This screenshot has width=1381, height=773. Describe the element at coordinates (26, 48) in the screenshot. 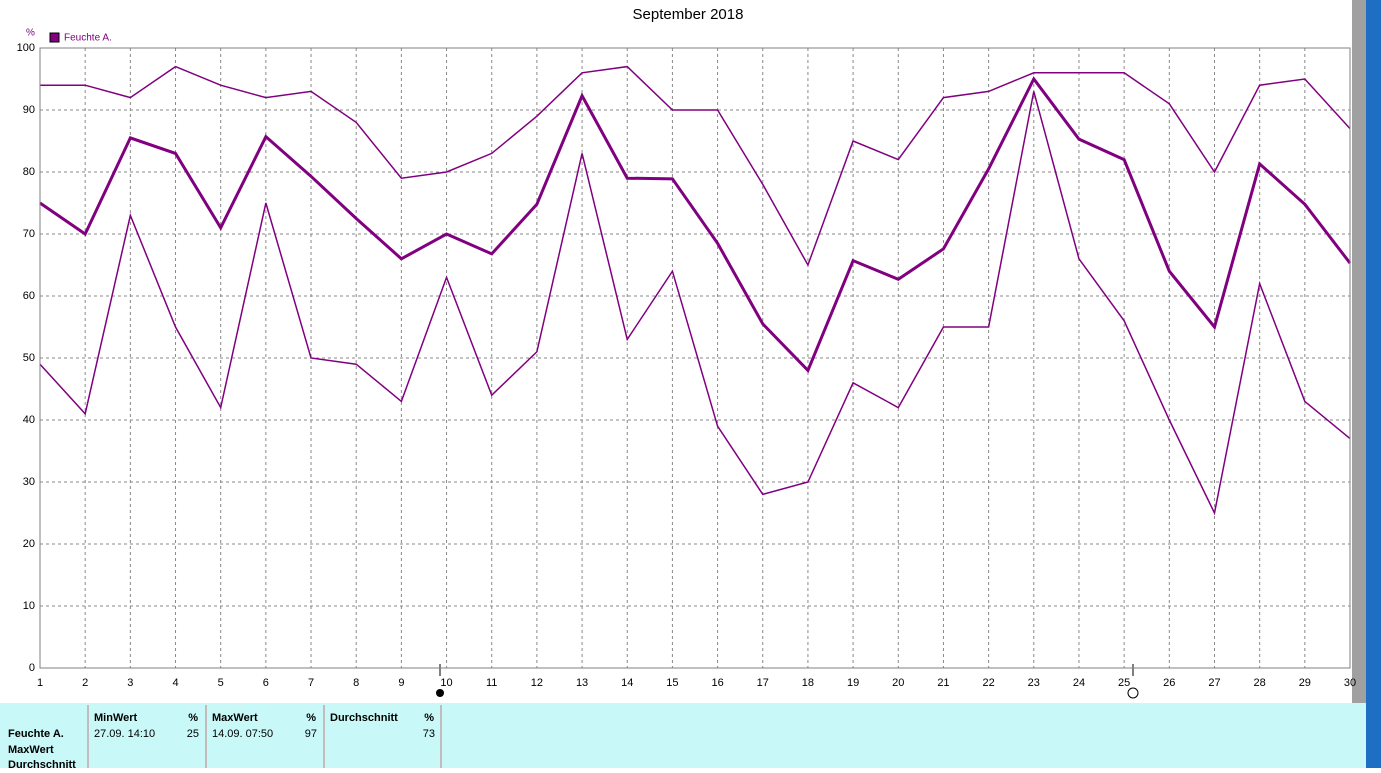

I see `y-tick-label: 100` at that location.